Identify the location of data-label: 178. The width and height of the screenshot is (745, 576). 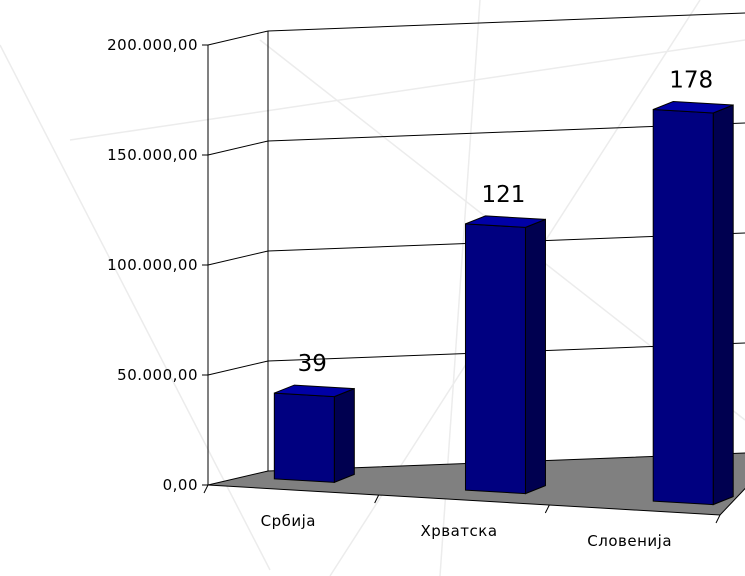
(691, 80).